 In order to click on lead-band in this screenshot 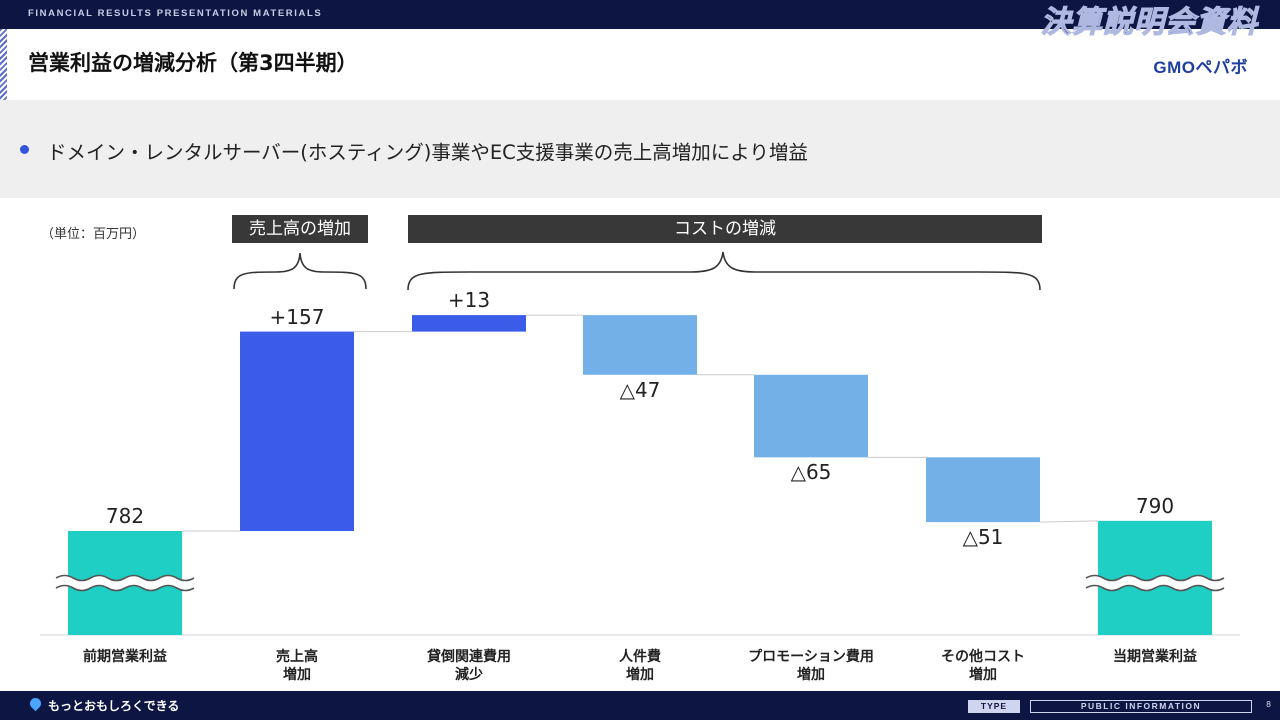, I will do `click(640, 149)`.